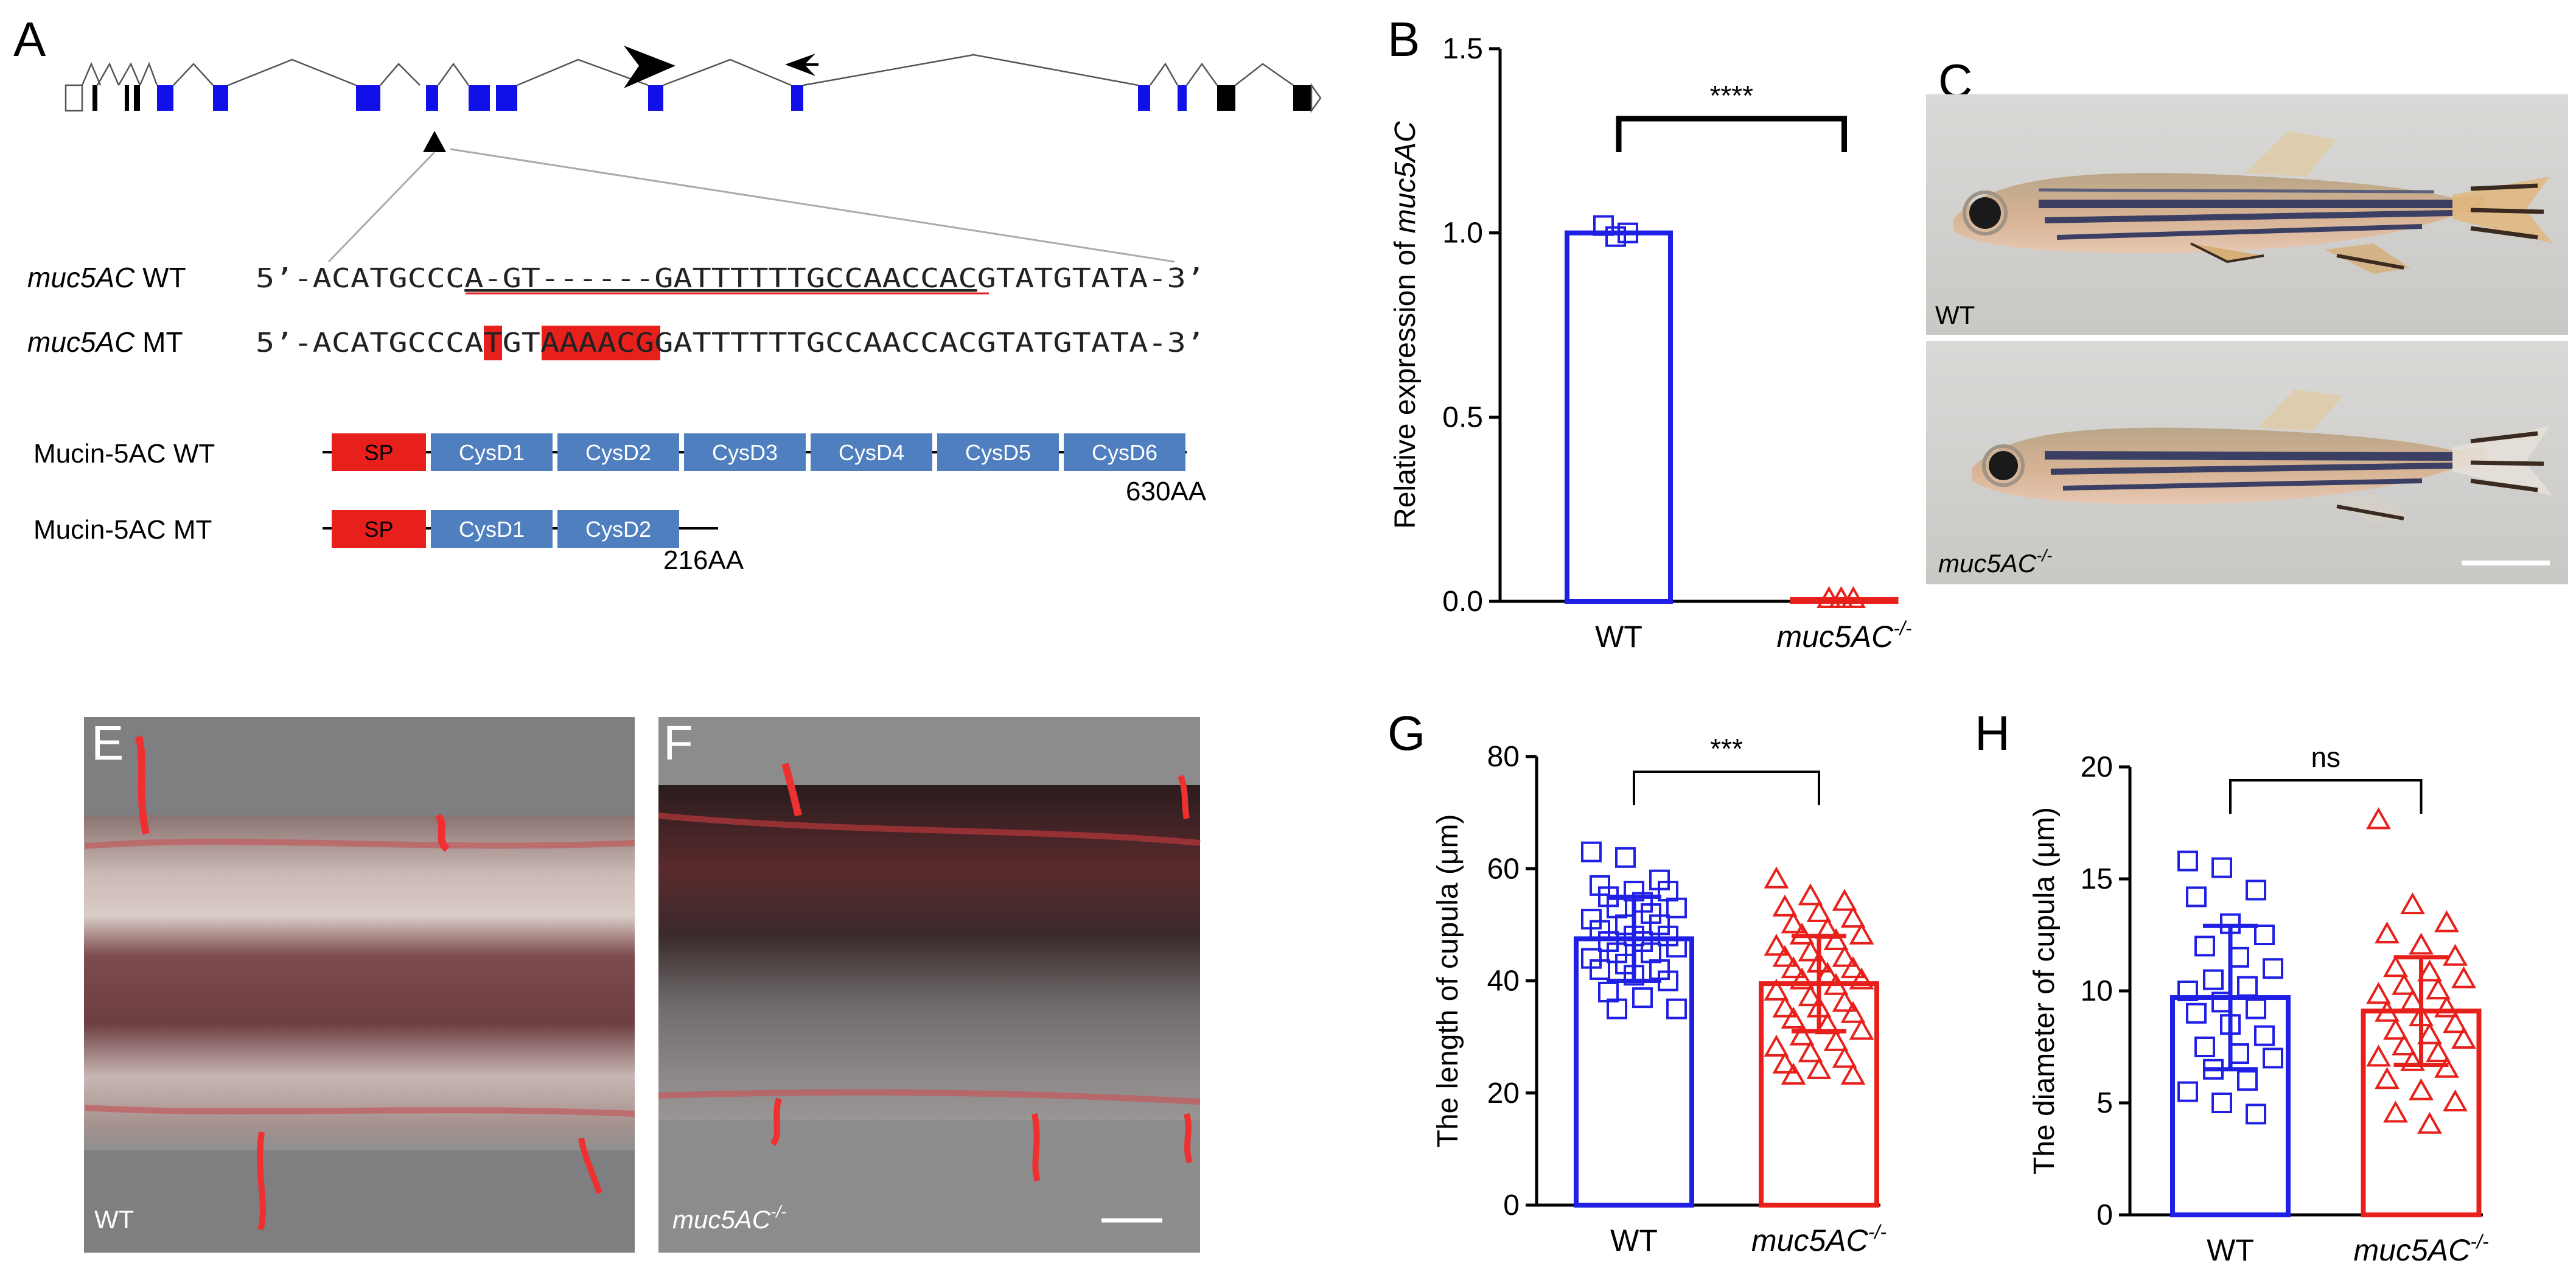  I want to click on photo-f-label: muc5AC, so click(721, 1219).